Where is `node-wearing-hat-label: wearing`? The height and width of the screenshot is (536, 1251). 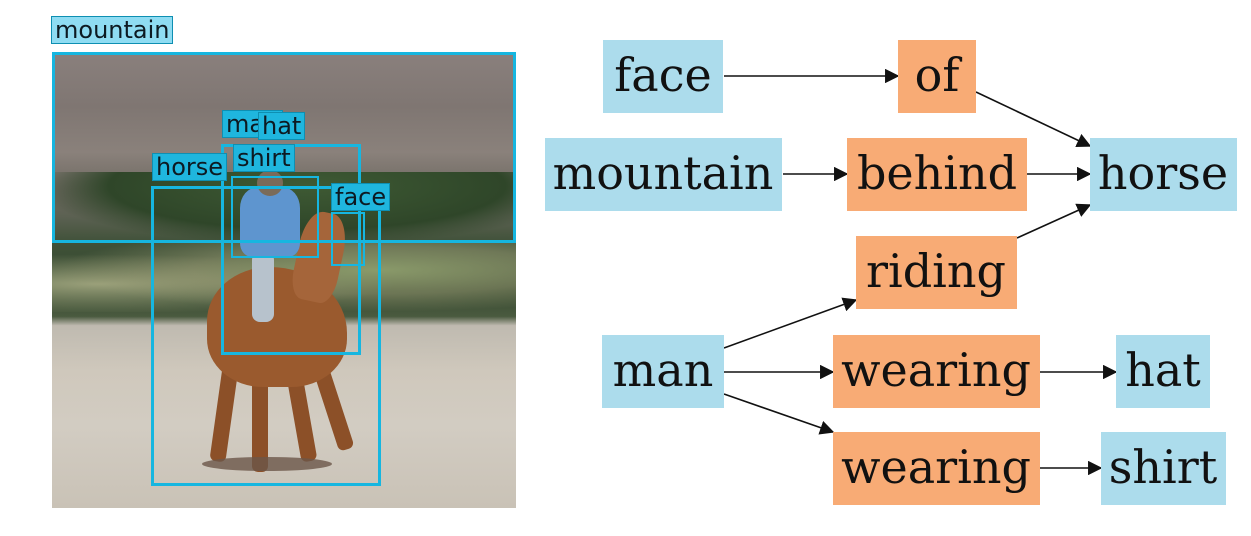 node-wearing-hat-label: wearing is located at coordinates (936, 370).